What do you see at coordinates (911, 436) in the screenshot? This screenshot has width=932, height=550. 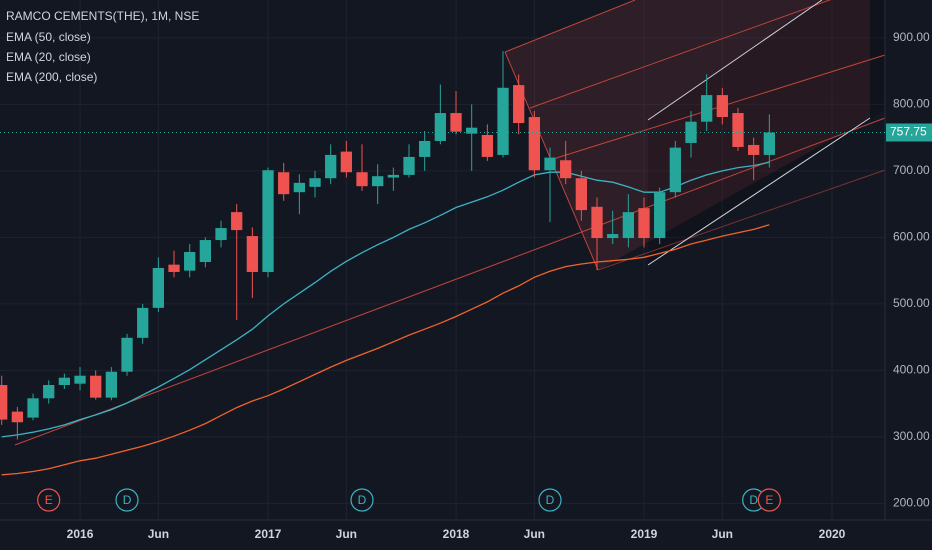 I see `y-tick-label: 300.00` at bounding box center [911, 436].